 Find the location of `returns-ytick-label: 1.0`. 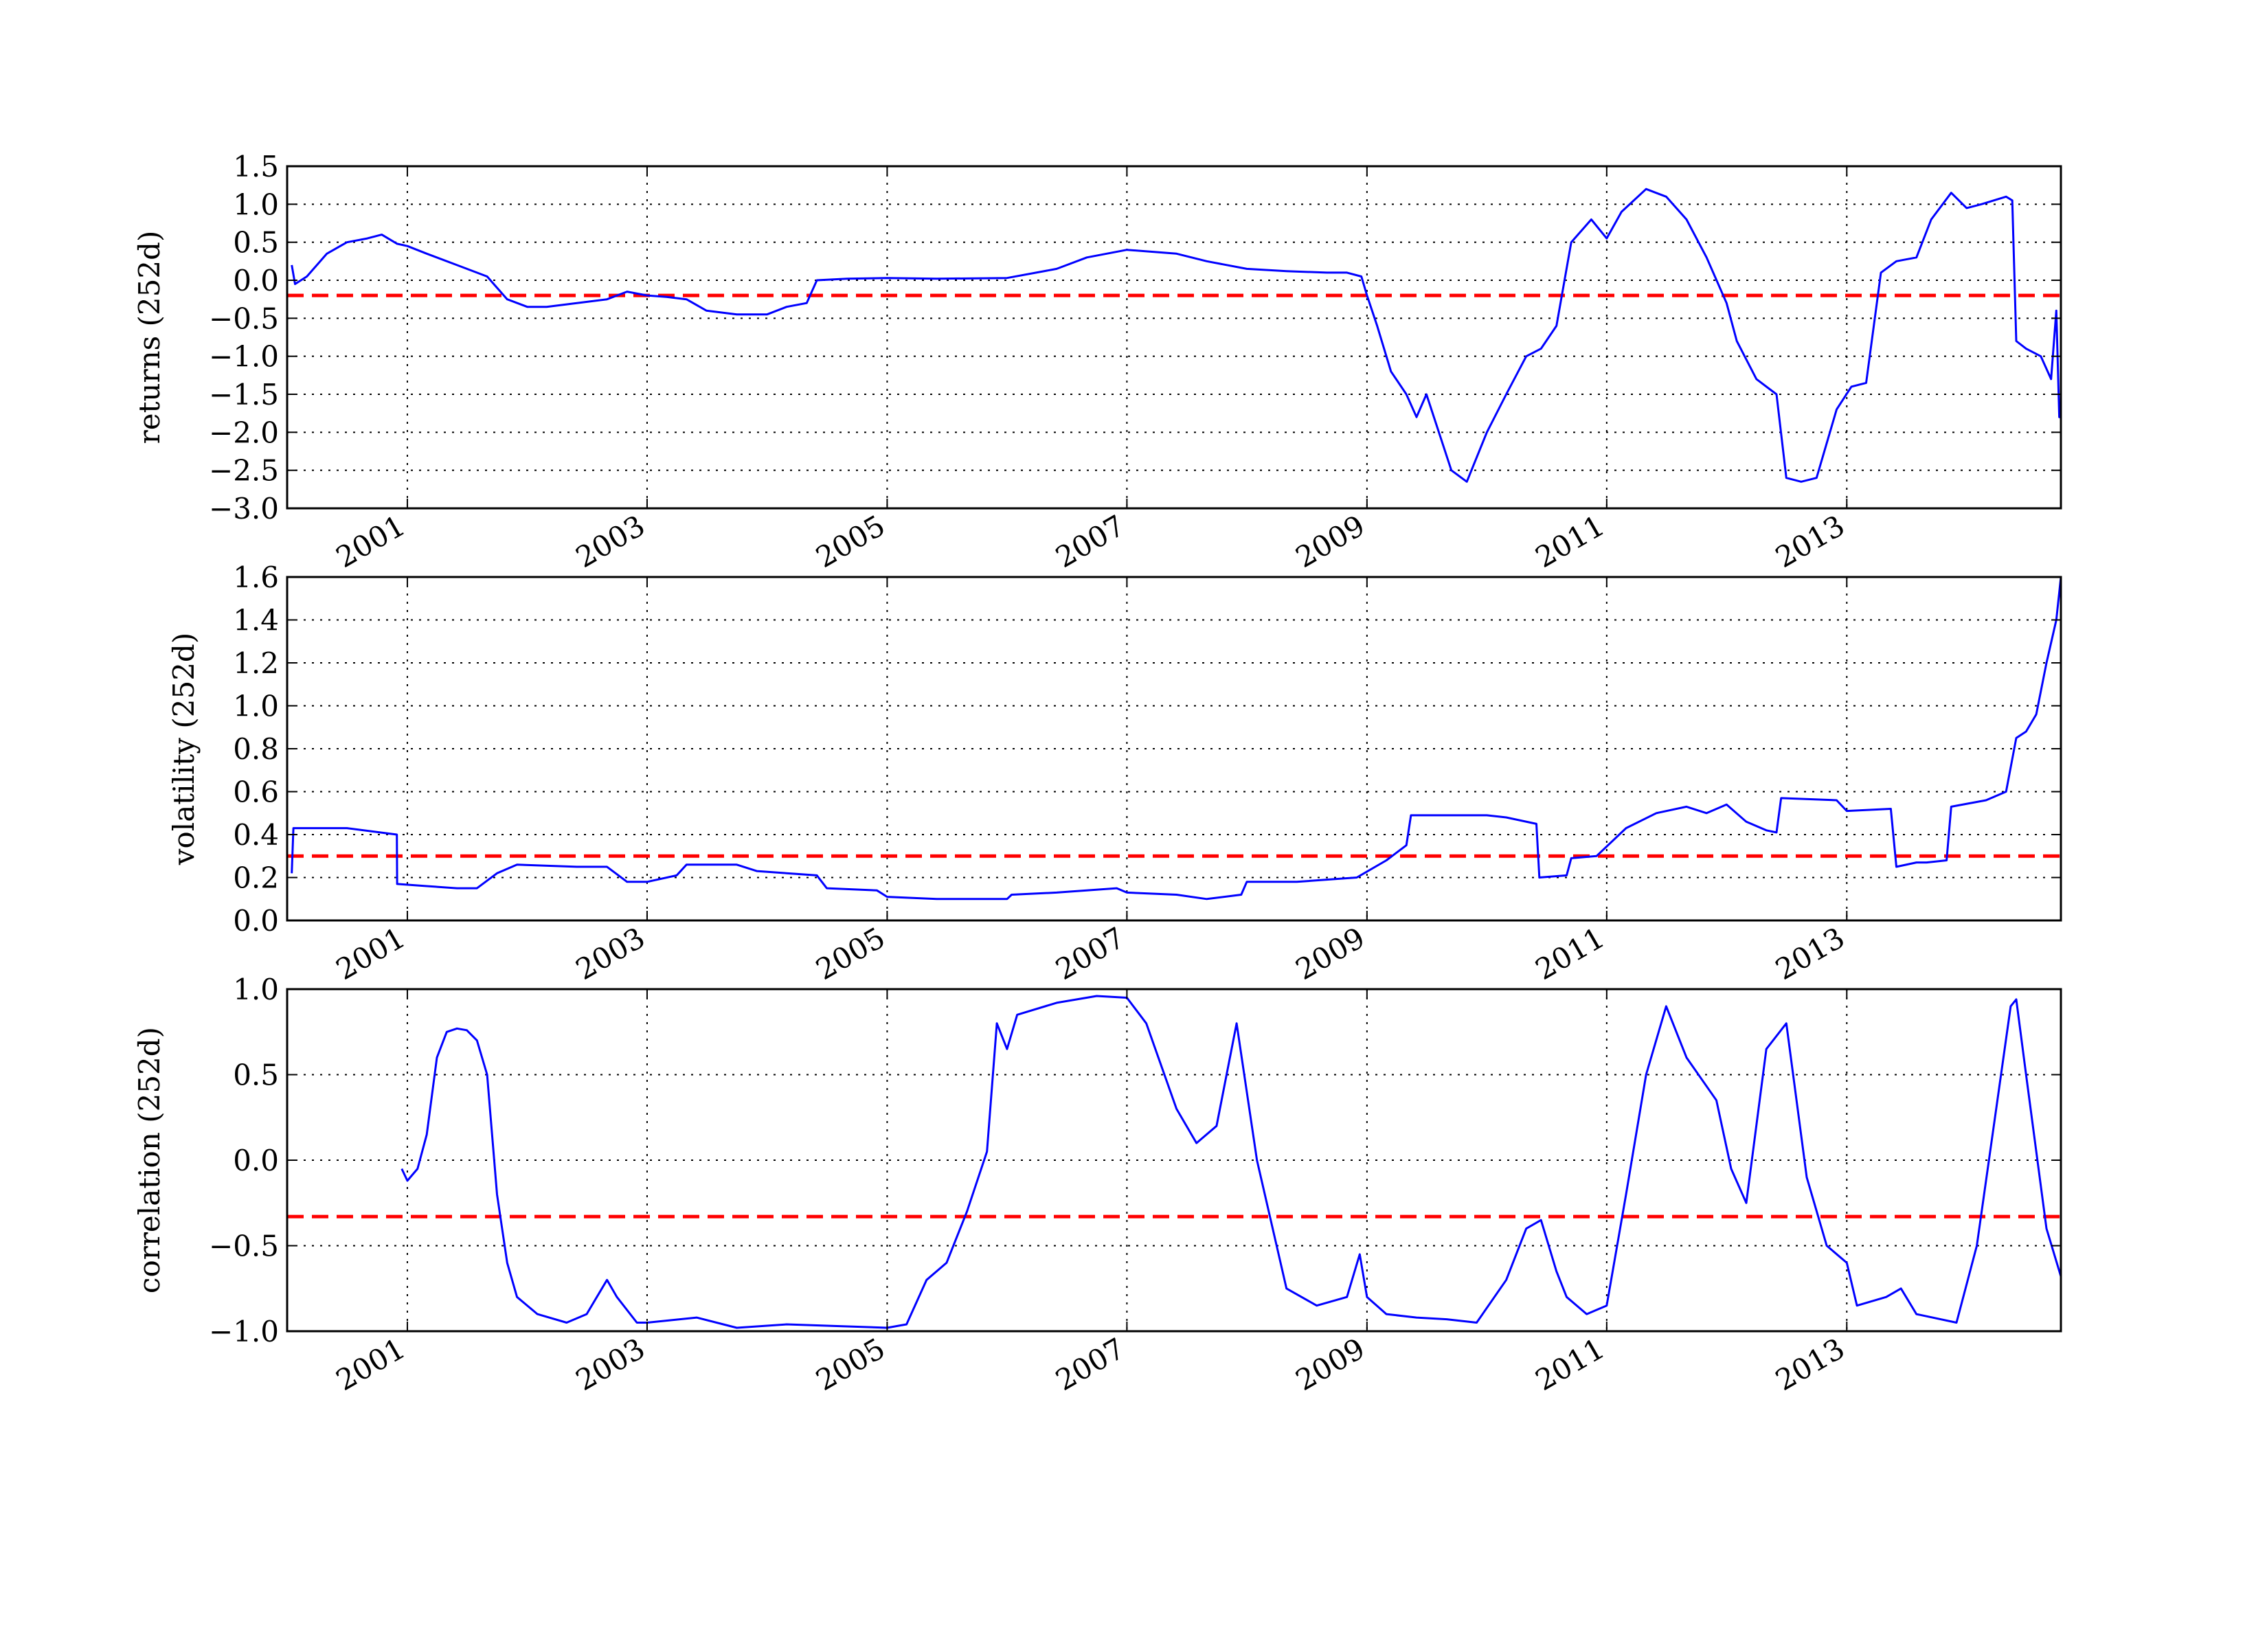

returns-ytick-label: 1.0 is located at coordinates (256, 205).